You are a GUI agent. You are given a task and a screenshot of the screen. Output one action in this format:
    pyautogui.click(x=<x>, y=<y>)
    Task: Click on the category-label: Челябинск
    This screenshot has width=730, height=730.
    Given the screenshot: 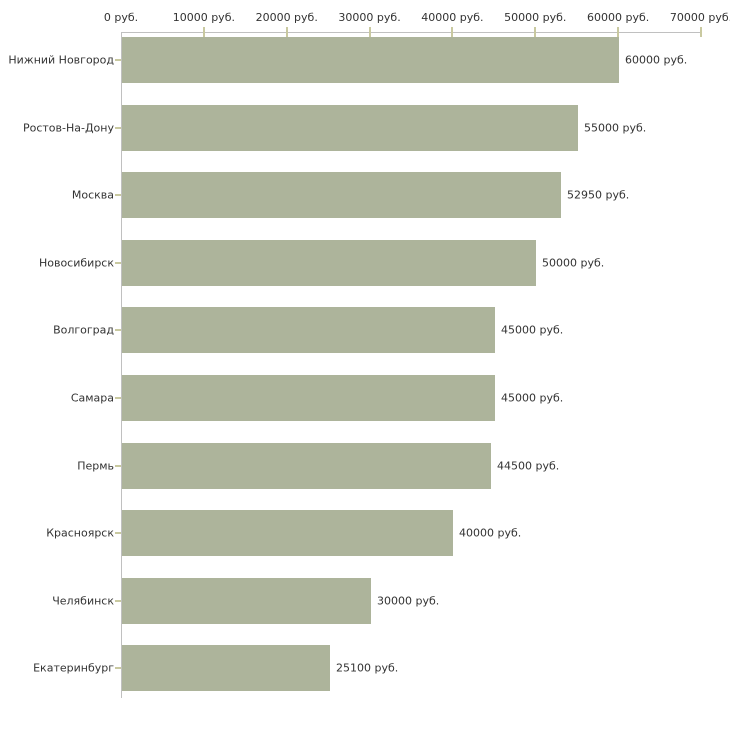 What is the action you would take?
    pyautogui.click(x=83, y=601)
    